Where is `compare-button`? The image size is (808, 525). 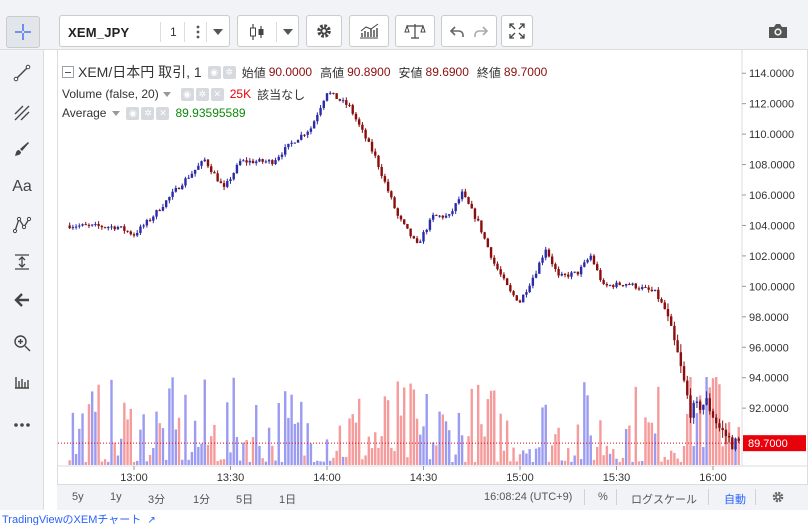 compare-button is located at coordinates (415, 31).